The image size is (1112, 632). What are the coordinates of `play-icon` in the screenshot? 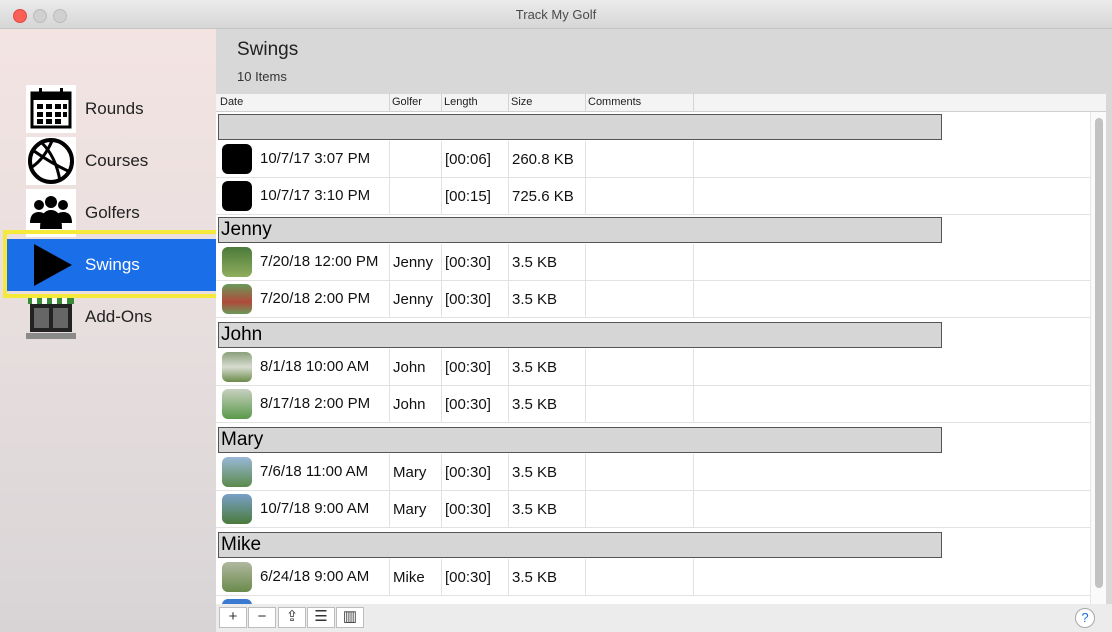 It's located at (51, 265).